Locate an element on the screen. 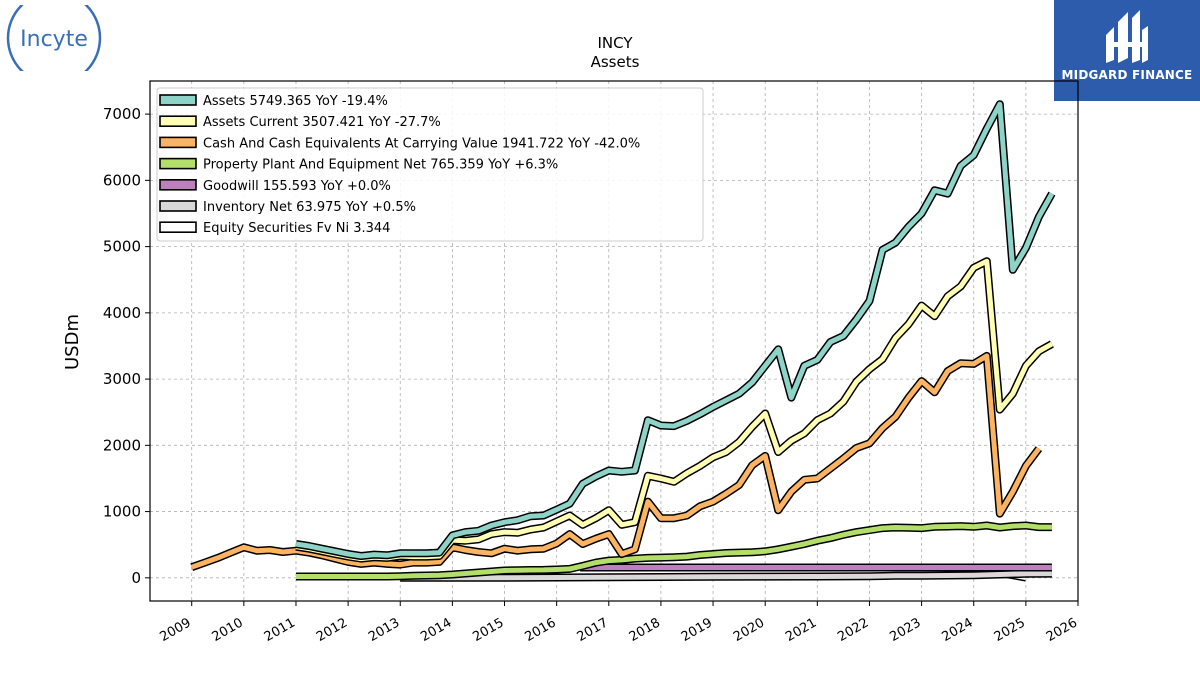 Image resolution: width=1200 pixels, height=675 pixels. y-tick-label: 7000 is located at coordinates (122, 114).